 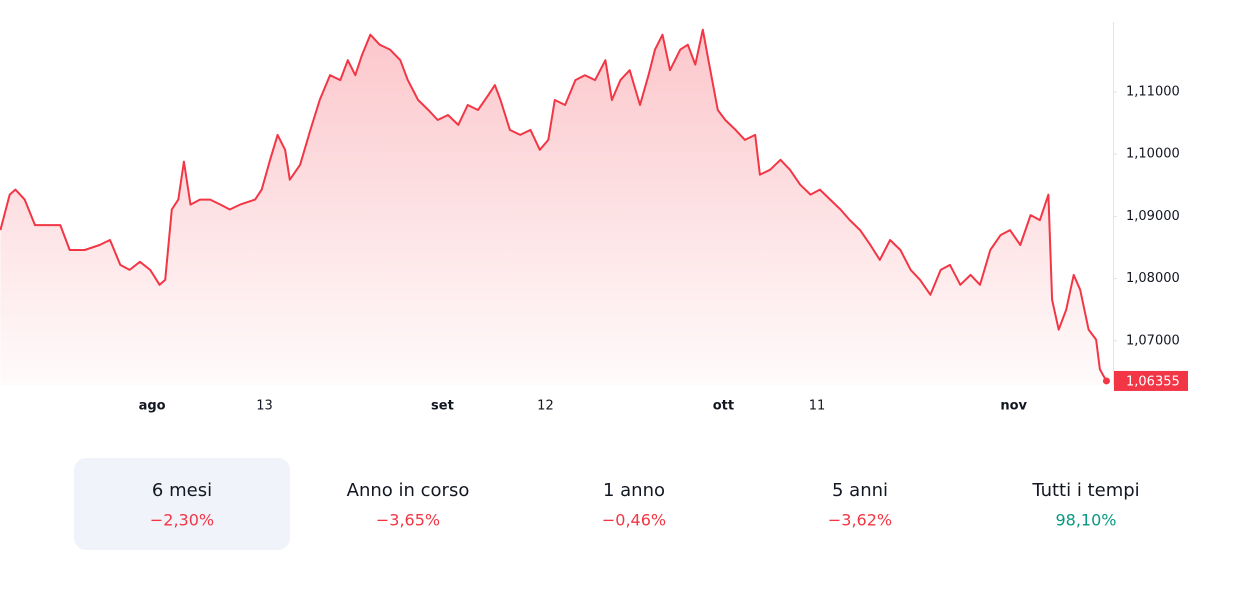 What do you see at coordinates (1106, 381) in the screenshot?
I see `last-point` at bounding box center [1106, 381].